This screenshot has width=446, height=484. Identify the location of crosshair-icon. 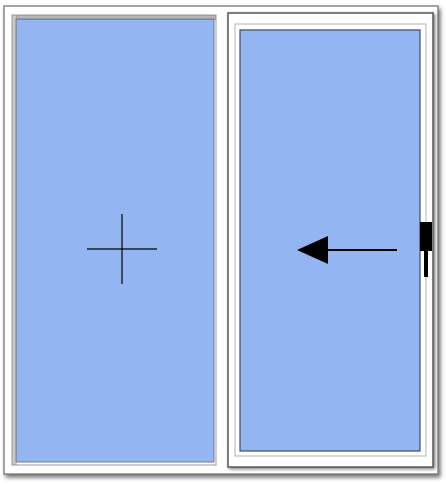
(122, 249).